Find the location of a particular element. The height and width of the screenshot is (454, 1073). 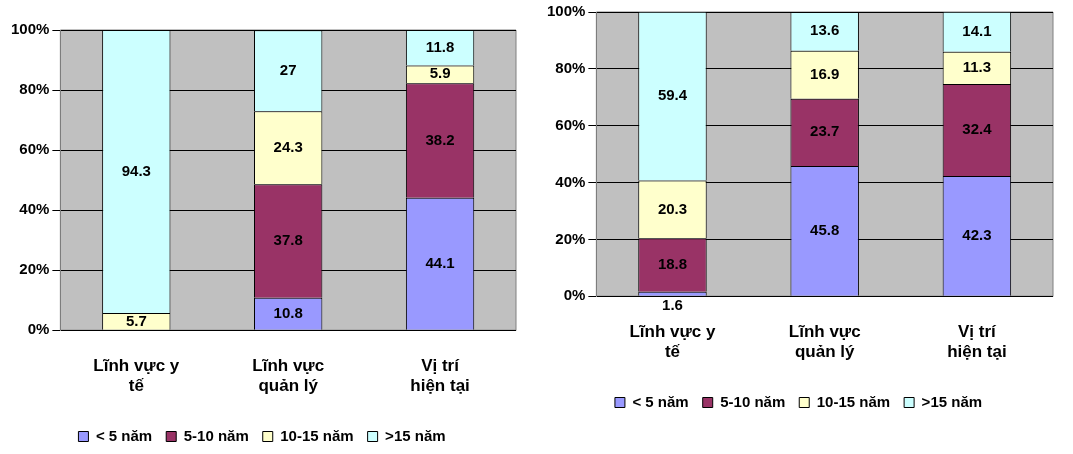

data-label: 16.9 is located at coordinates (825, 73).